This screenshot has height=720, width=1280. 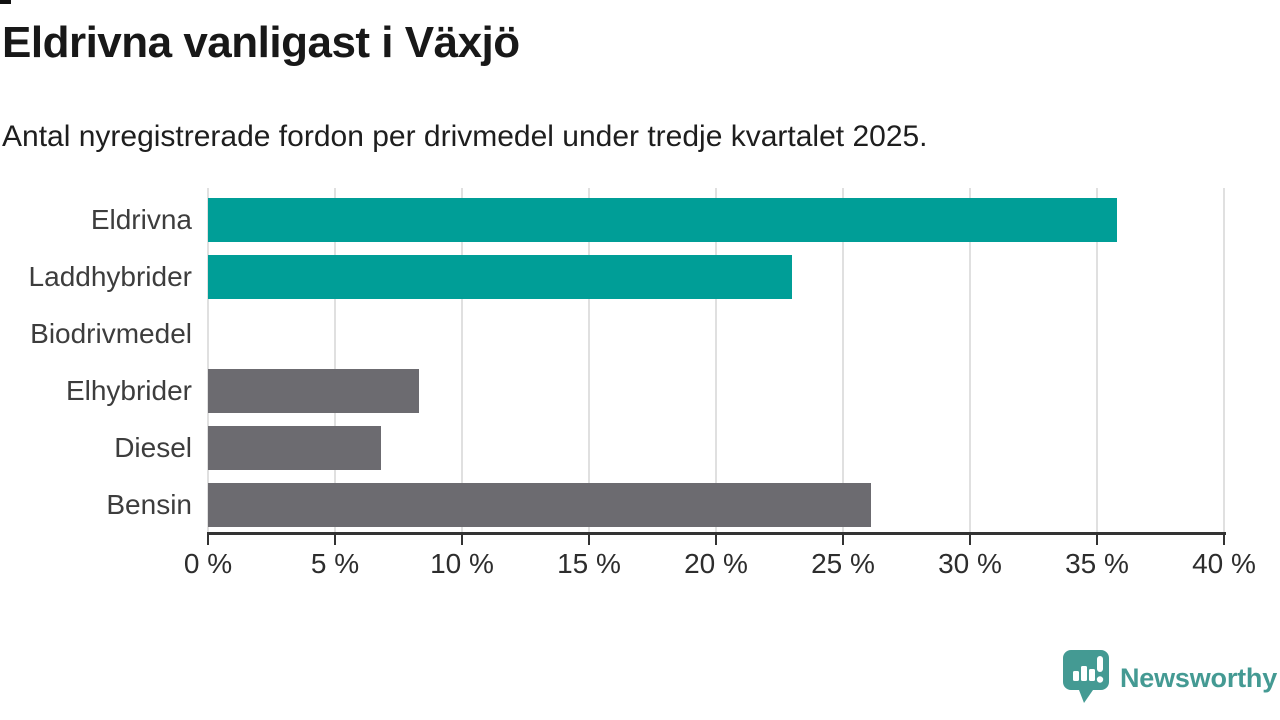 What do you see at coordinates (110, 276) in the screenshot?
I see `category-label: Laddhybrider` at bounding box center [110, 276].